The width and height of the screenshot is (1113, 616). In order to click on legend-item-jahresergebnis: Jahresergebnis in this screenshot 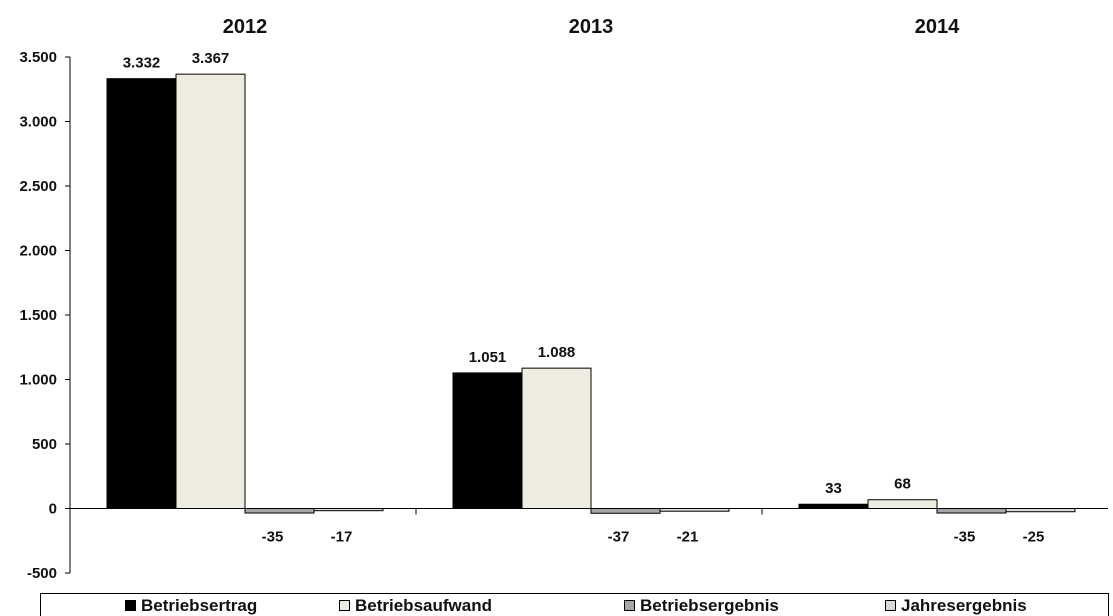, I will do `click(956, 605)`.